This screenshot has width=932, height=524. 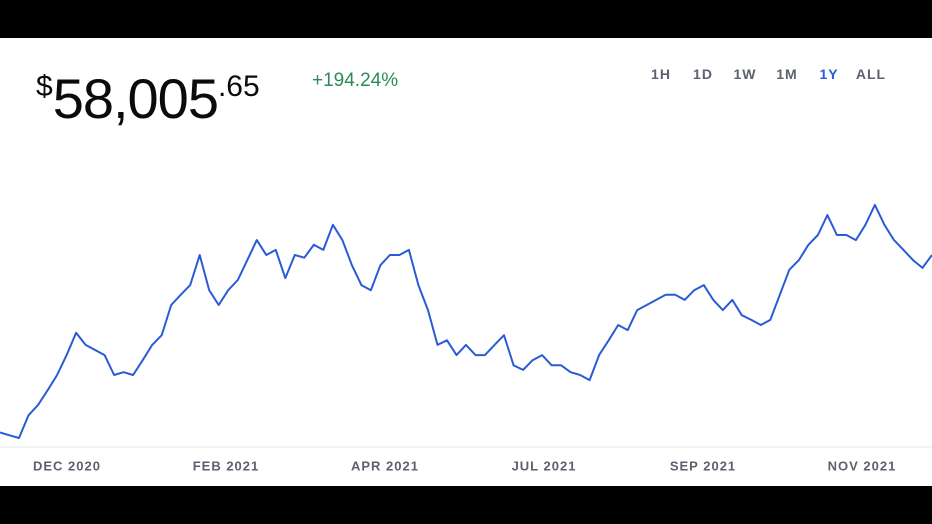 What do you see at coordinates (745, 74) in the screenshot?
I see `range-button: 1W` at bounding box center [745, 74].